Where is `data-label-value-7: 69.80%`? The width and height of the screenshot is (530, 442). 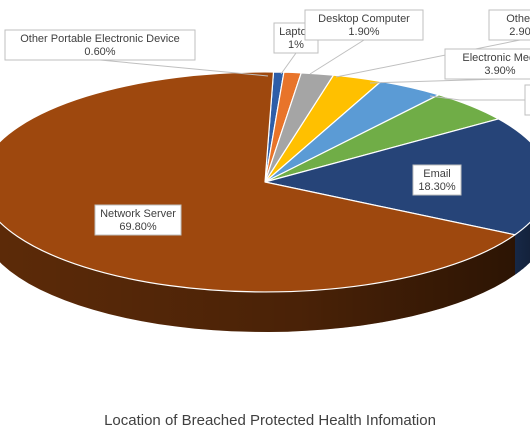
data-label-value-7: 69.80% is located at coordinates (138, 227).